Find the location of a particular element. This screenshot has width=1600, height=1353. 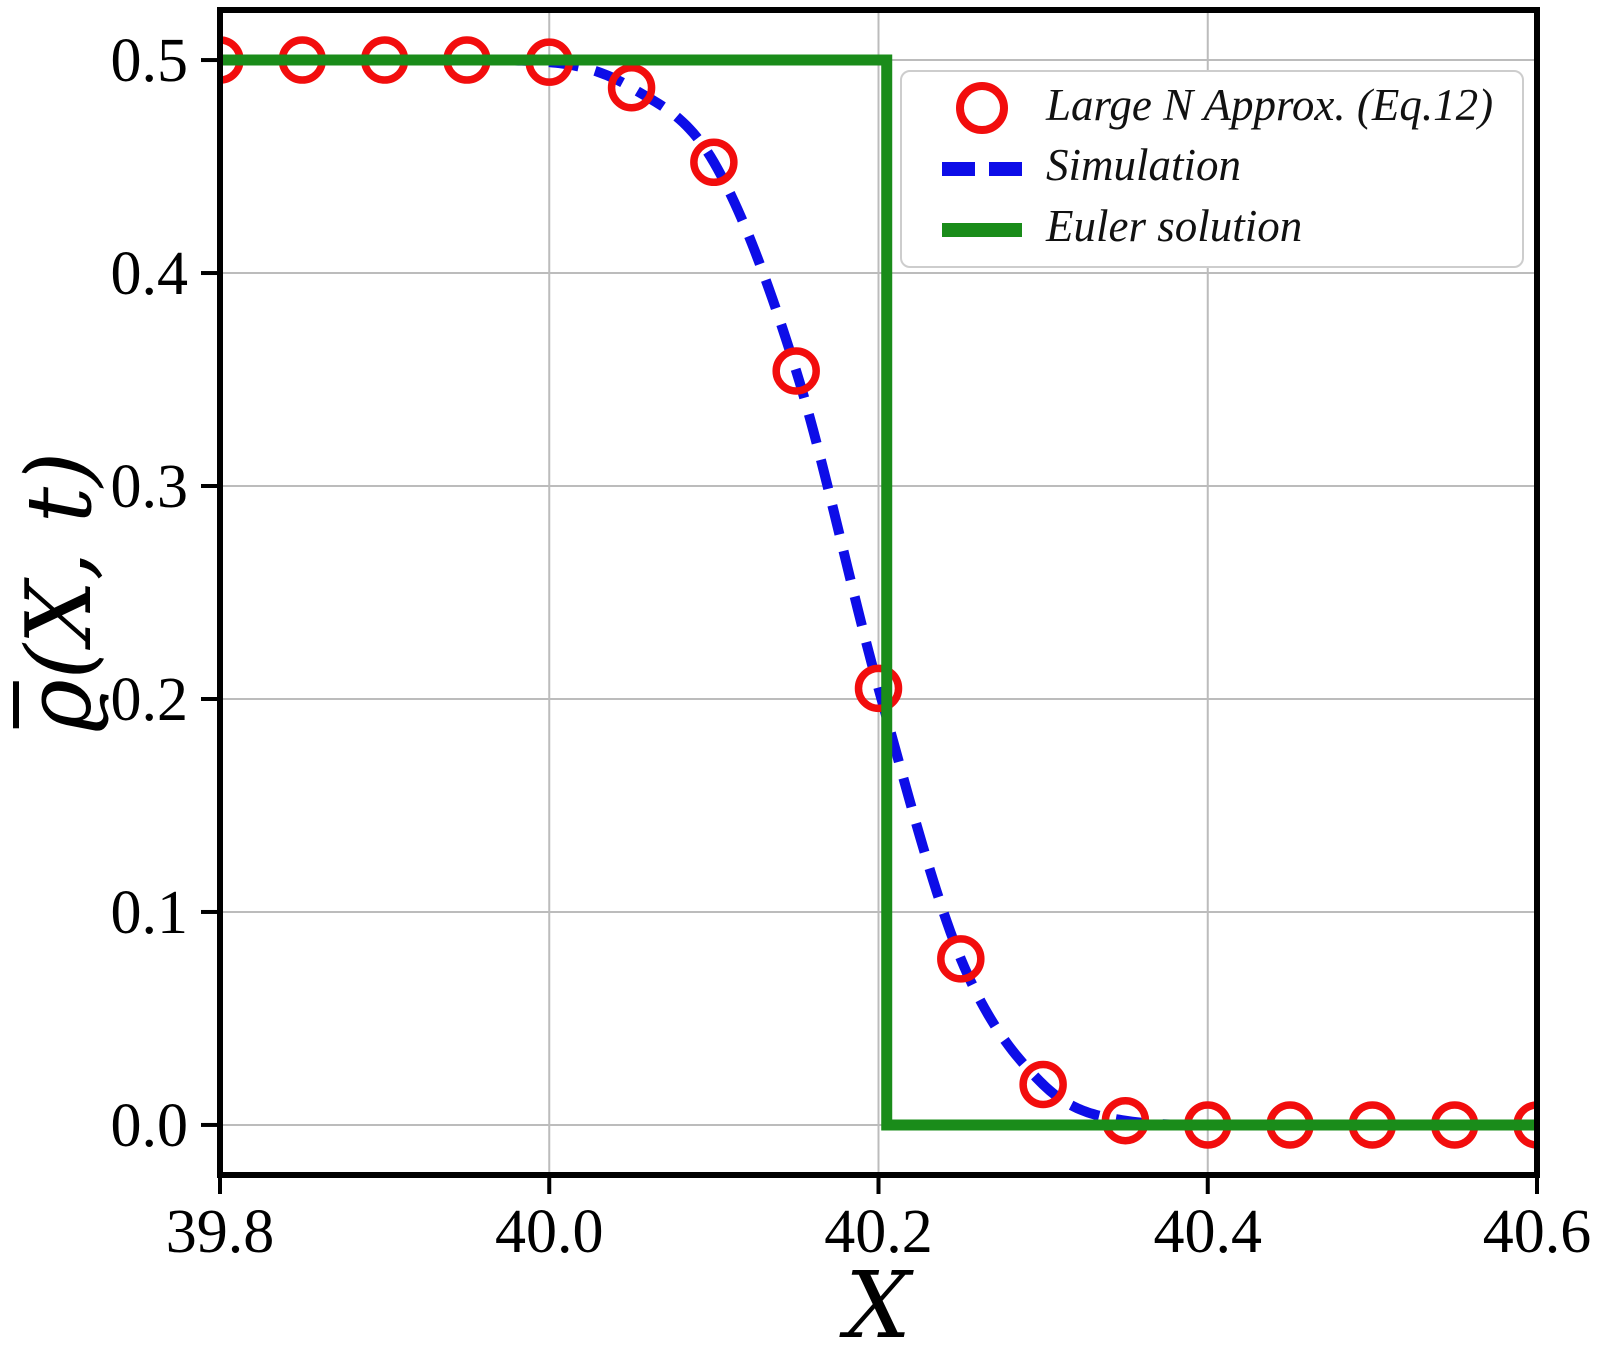

y-tick-label: 0.0 is located at coordinates (150, 1126).